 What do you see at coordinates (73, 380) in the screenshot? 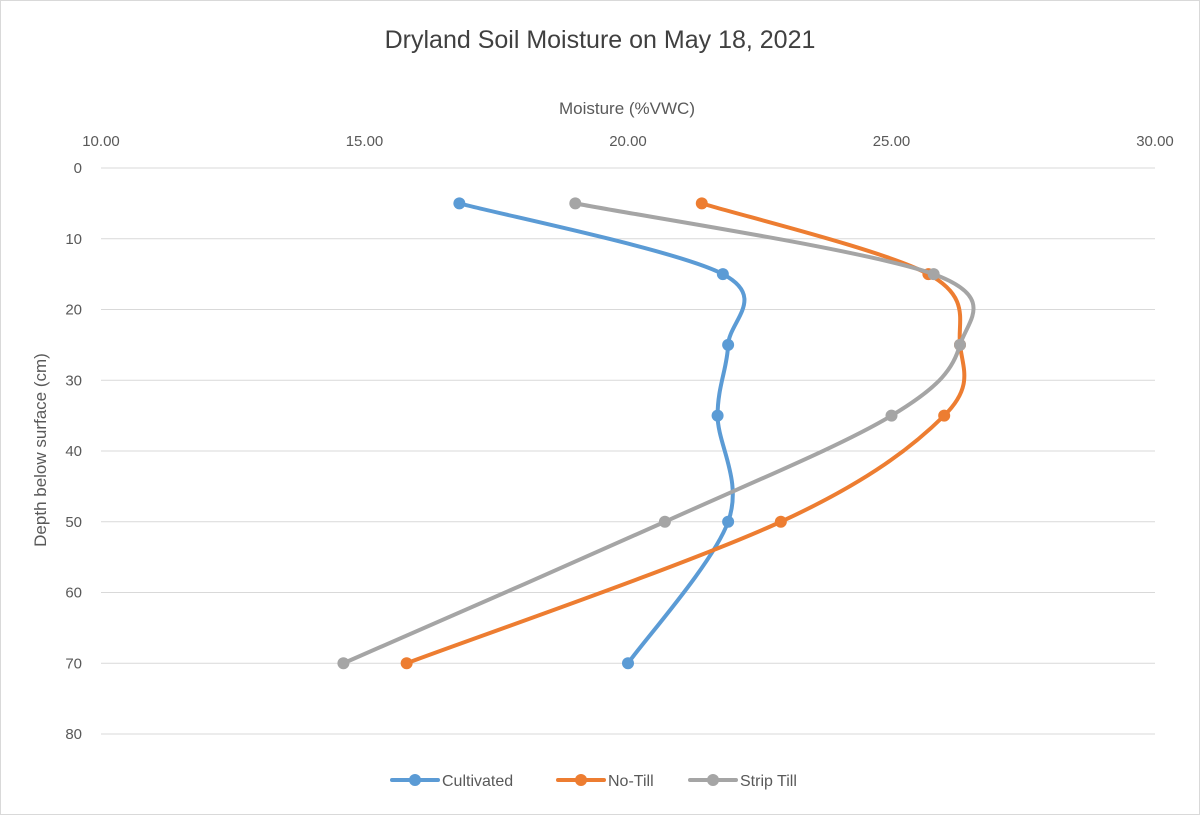
I see `y-tick-label: 30` at bounding box center [73, 380].